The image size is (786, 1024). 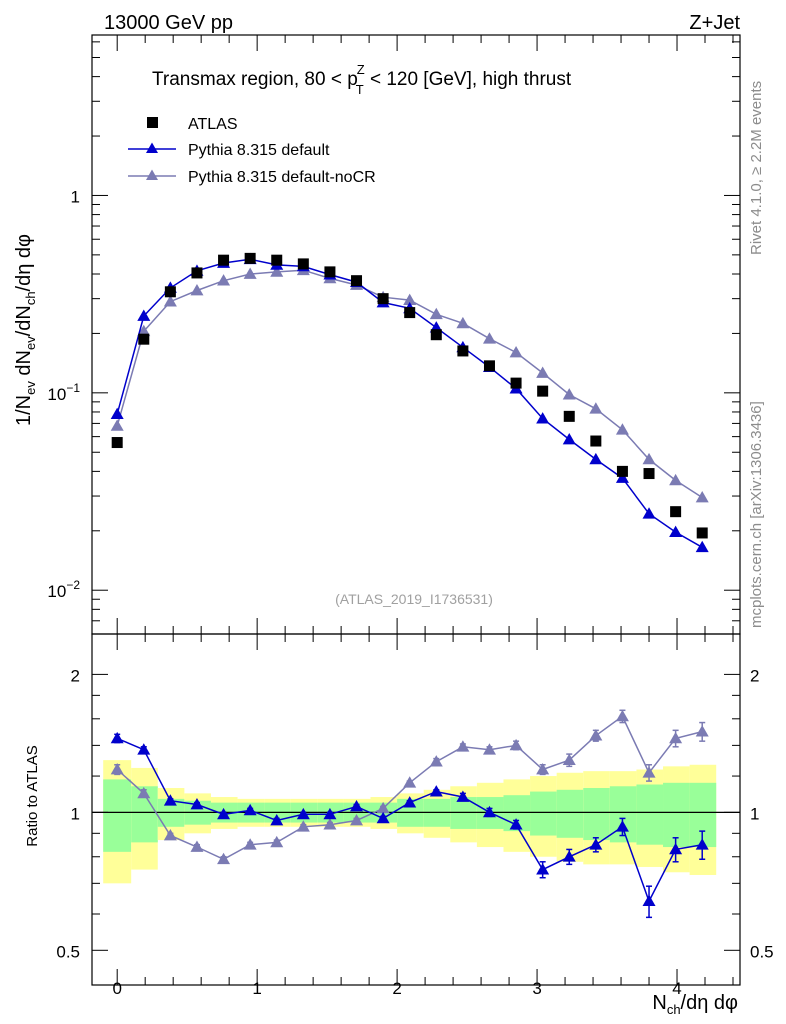 What do you see at coordinates (63, 392) in the screenshot?
I see `y-tick-label: 10⁻¹` at bounding box center [63, 392].